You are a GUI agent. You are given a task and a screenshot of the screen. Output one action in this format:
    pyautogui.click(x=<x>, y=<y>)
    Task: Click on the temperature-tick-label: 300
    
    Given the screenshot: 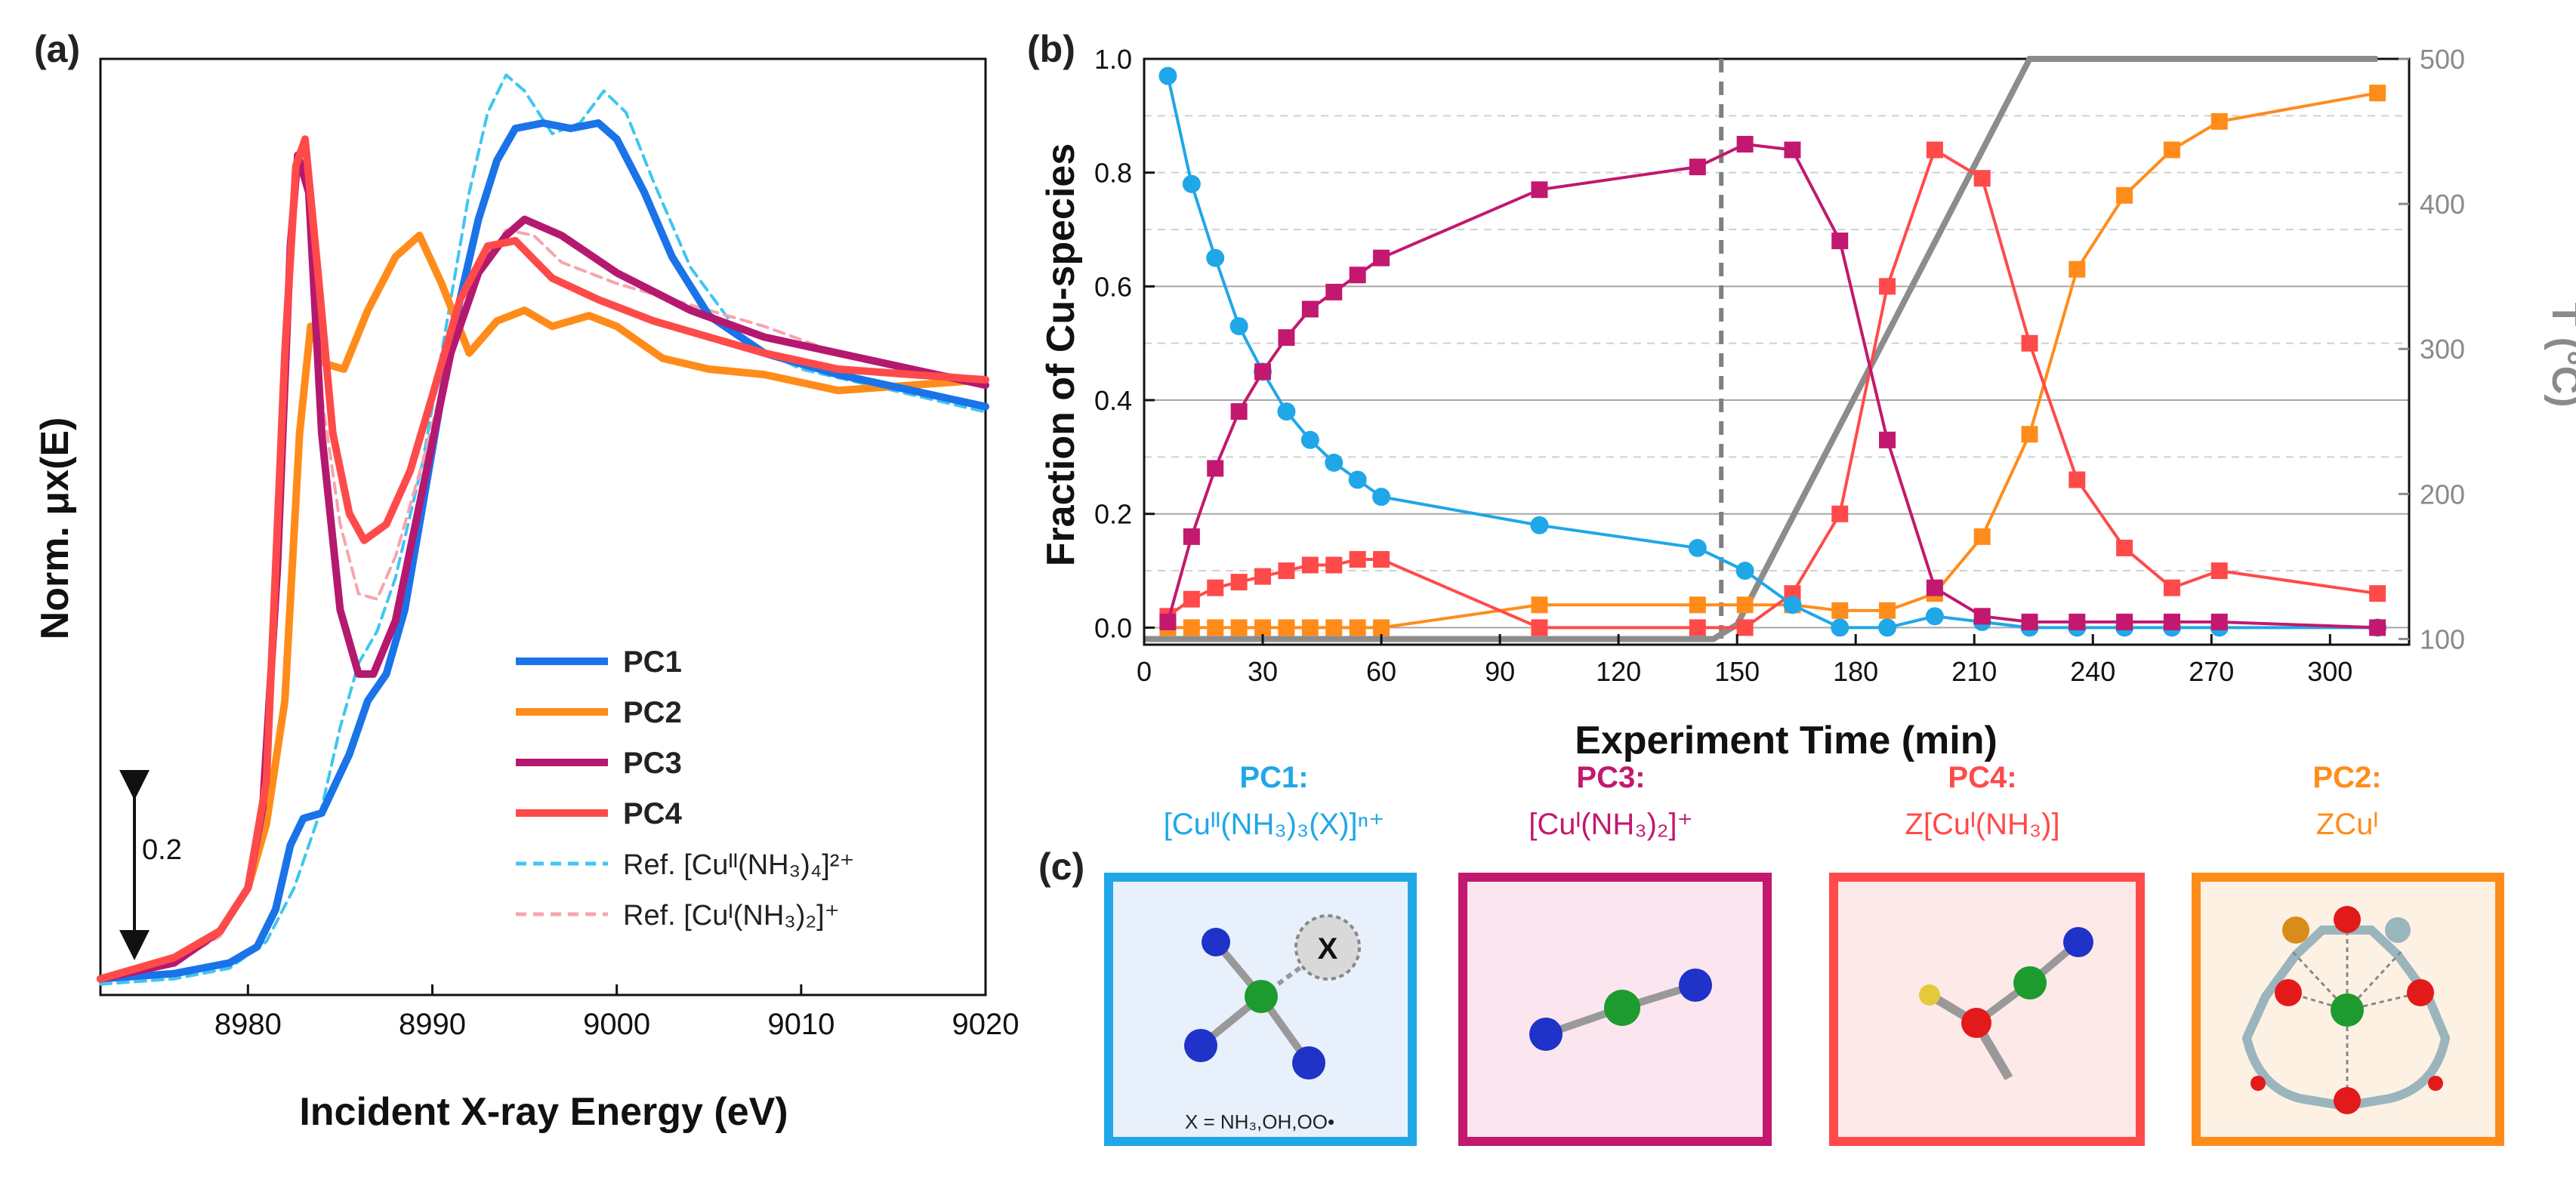 What is the action you would take?
    pyautogui.click(x=2442, y=349)
    